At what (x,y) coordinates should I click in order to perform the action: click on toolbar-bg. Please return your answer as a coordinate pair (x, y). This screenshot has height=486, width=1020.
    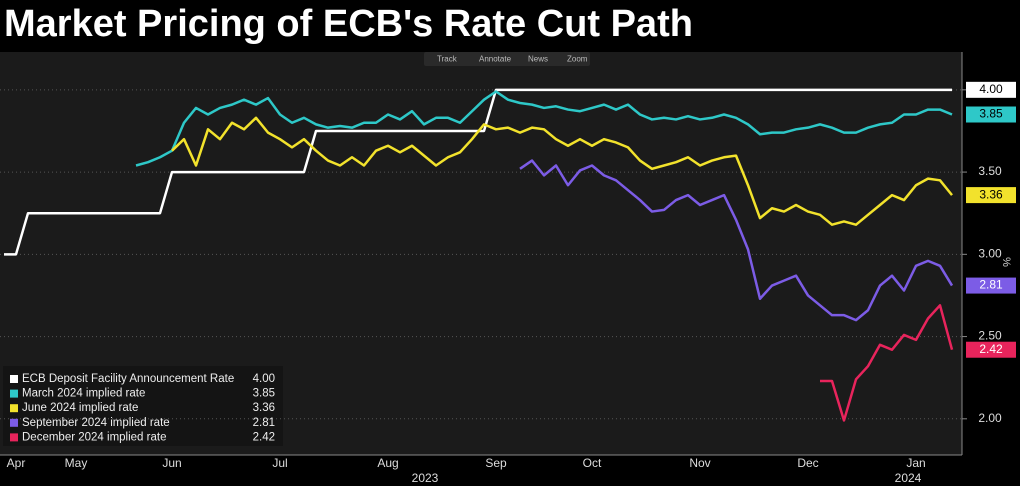
    Looking at the image, I should click on (507, 59).